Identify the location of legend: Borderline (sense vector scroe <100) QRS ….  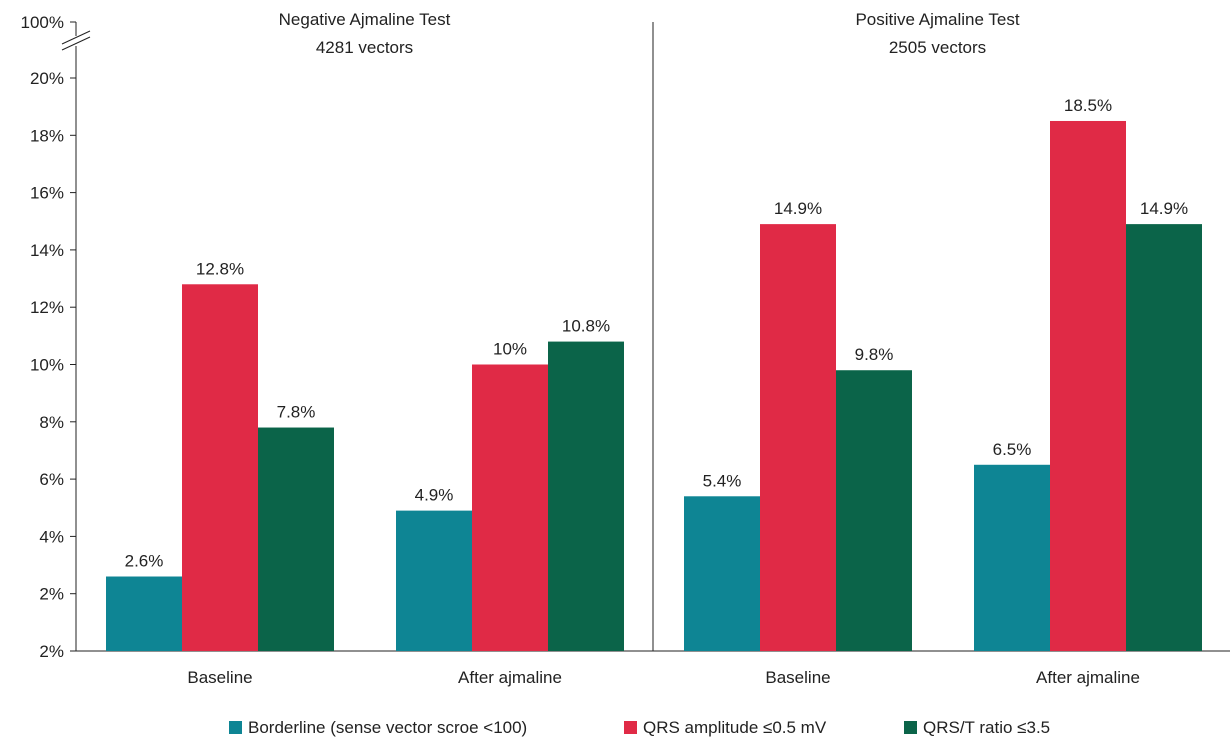
(639, 727).